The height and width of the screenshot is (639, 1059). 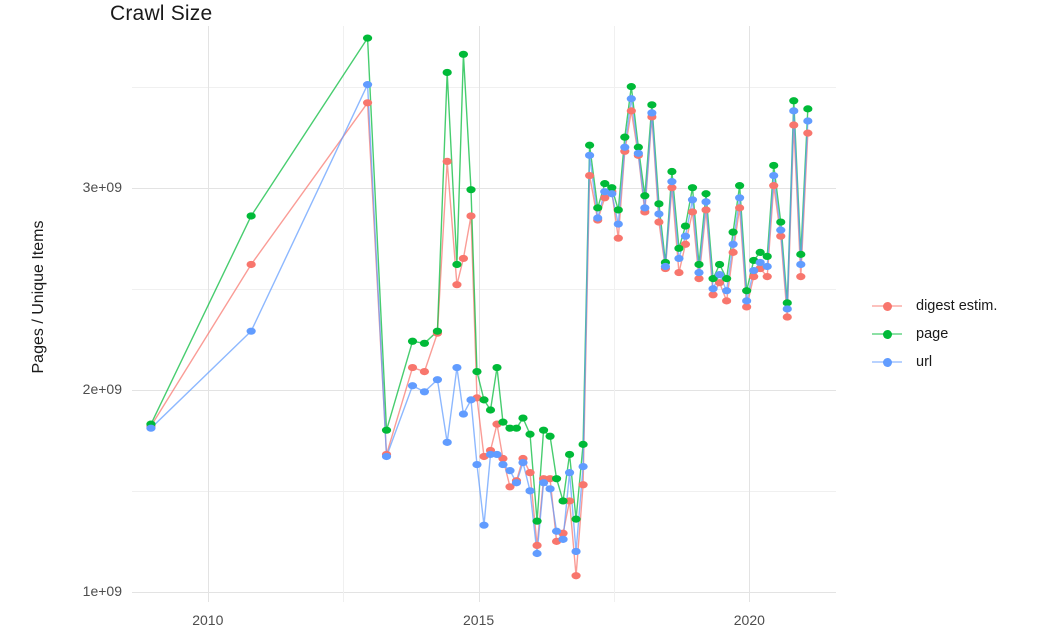 I want to click on y-tick-label: 3e+09, so click(x=102, y=186).